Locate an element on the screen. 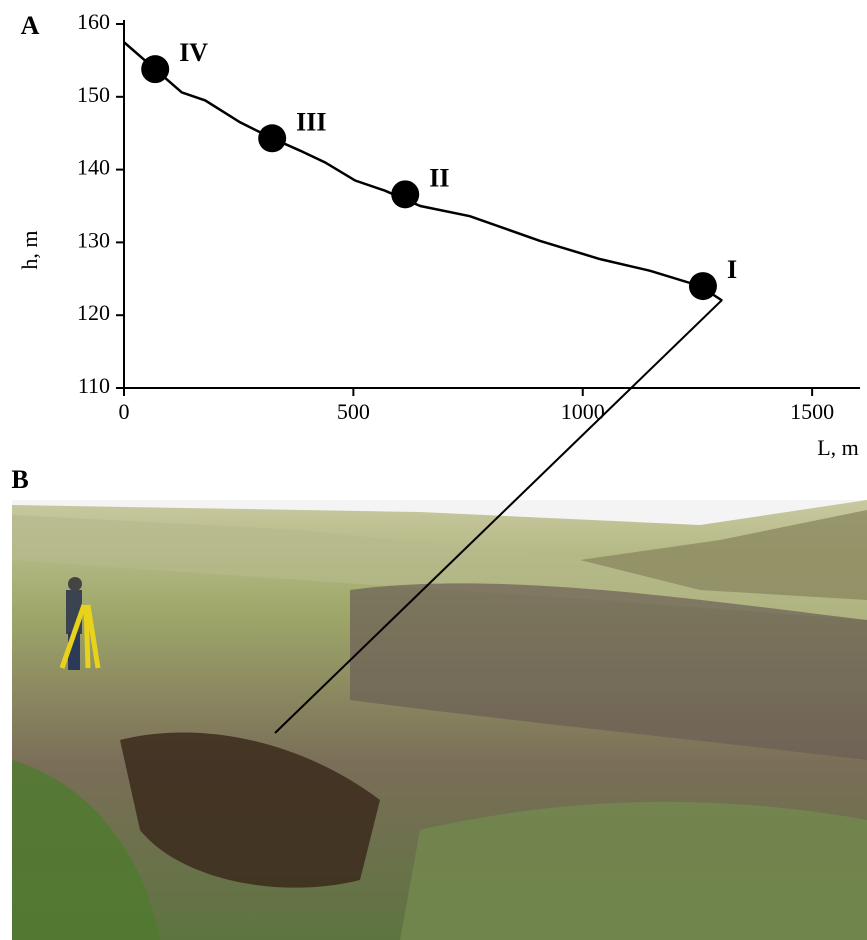  y-tick-label: 160 is located at coordinates (93, 21).